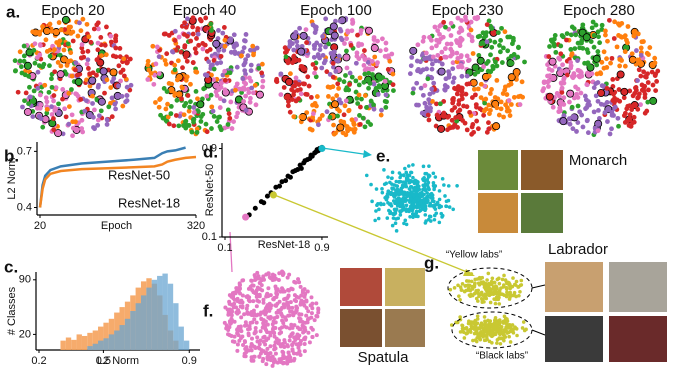  What do you see at coordinates (574, 339) in the screenshot?
I see `image` at bounding box center [574, 339].